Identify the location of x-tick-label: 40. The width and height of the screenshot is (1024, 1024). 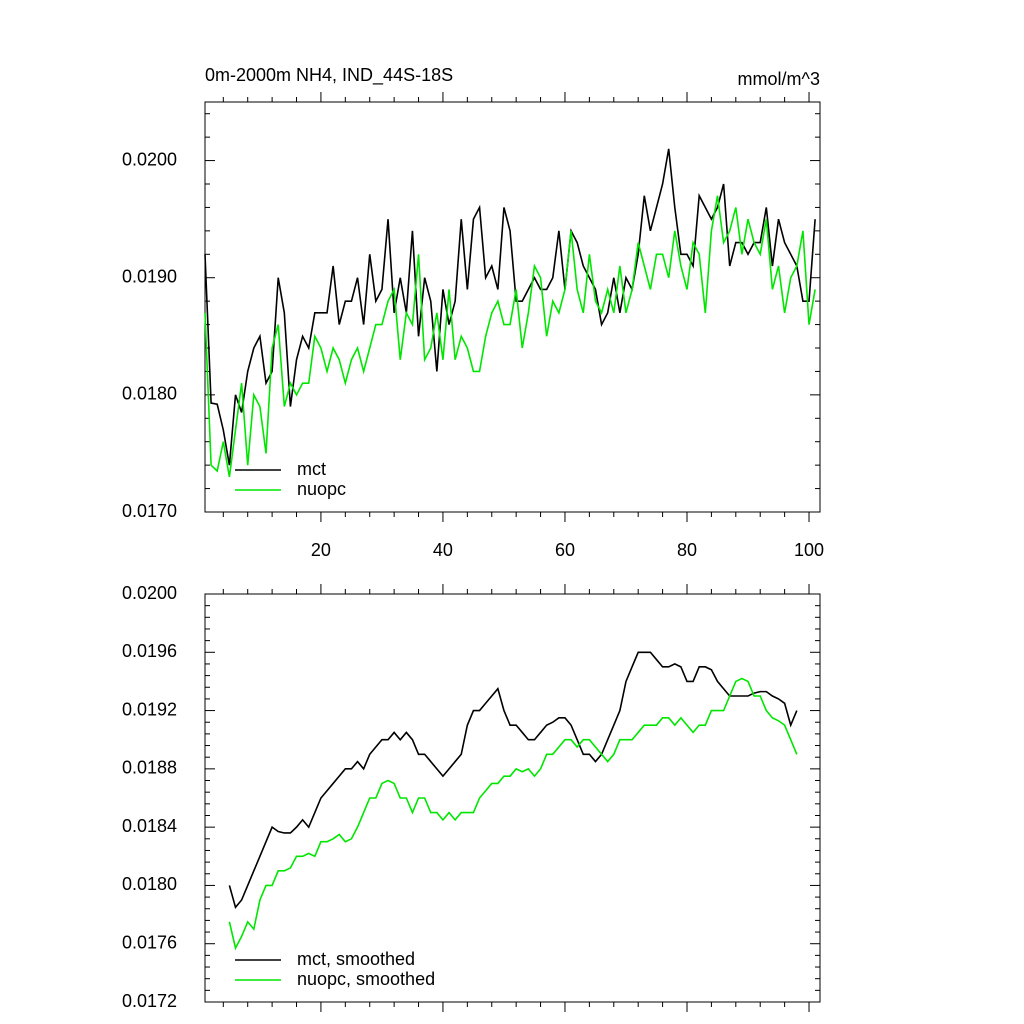
(443, 550).